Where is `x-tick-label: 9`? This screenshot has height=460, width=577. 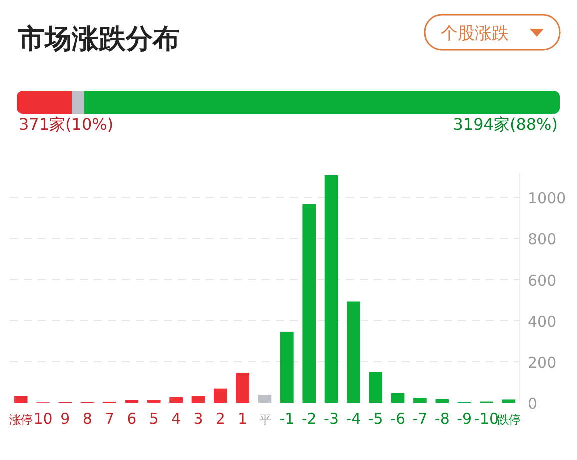 x-tick-label: 9 is located at coordinates (65, 419).